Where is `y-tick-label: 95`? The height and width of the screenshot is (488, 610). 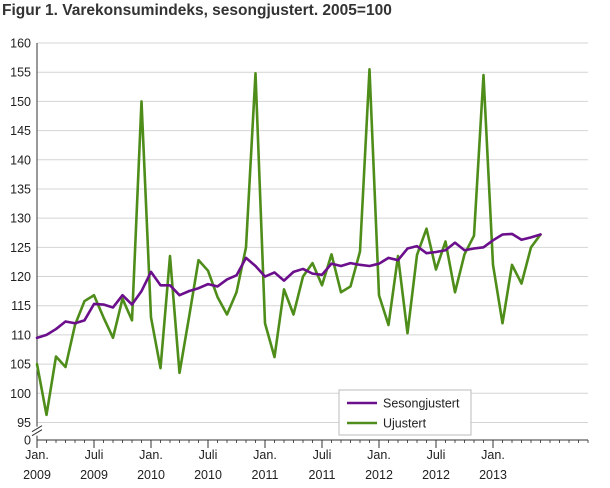 y-tick-label: 95 is located at coordinates (24, 423).